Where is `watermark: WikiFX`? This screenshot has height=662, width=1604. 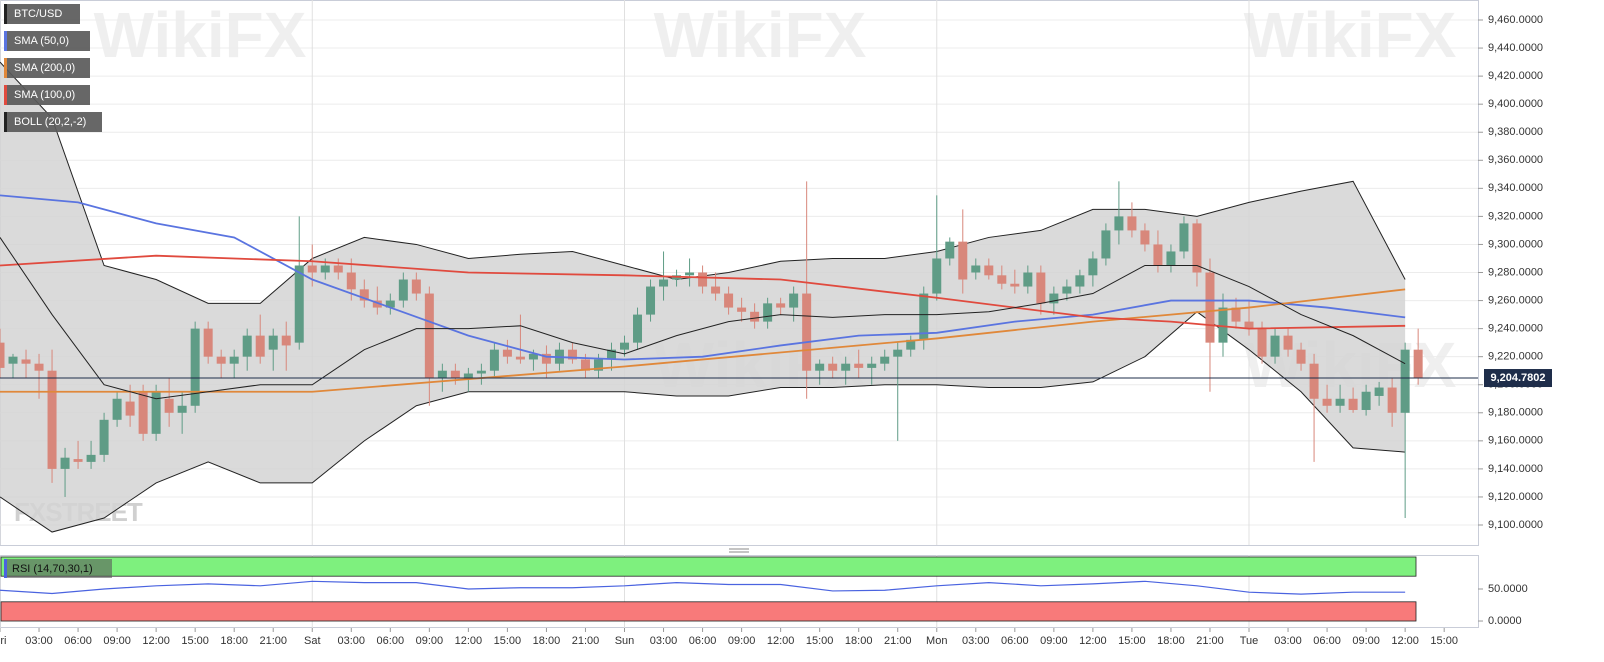
watermark: WikiFX is located at coordinates (200, 35).